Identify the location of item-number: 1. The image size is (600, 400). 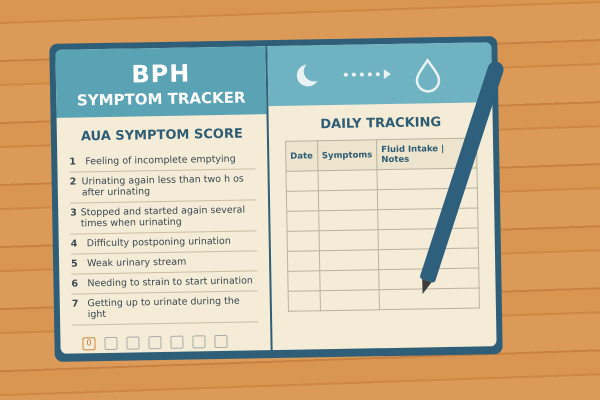
(73, 162).